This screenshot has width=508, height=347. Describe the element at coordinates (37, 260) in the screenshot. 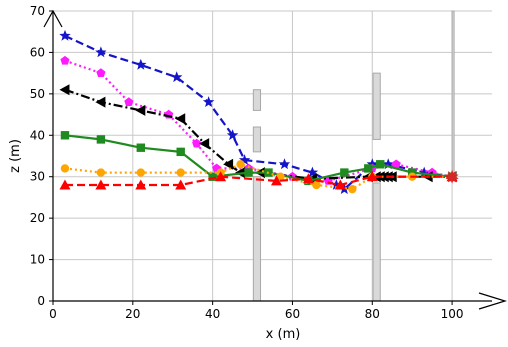

I see `y-tick-label: 10` at that location.